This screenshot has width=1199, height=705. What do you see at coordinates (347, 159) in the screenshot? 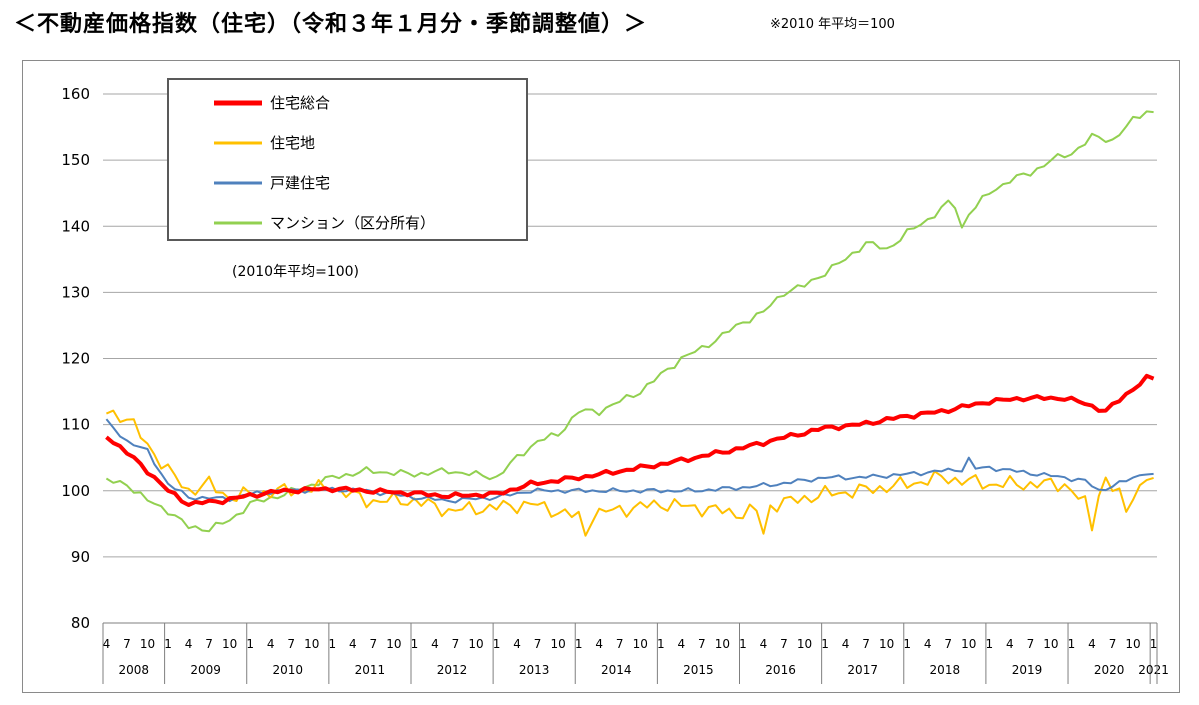
I see `legend-box` at bounding box center [347, 159].